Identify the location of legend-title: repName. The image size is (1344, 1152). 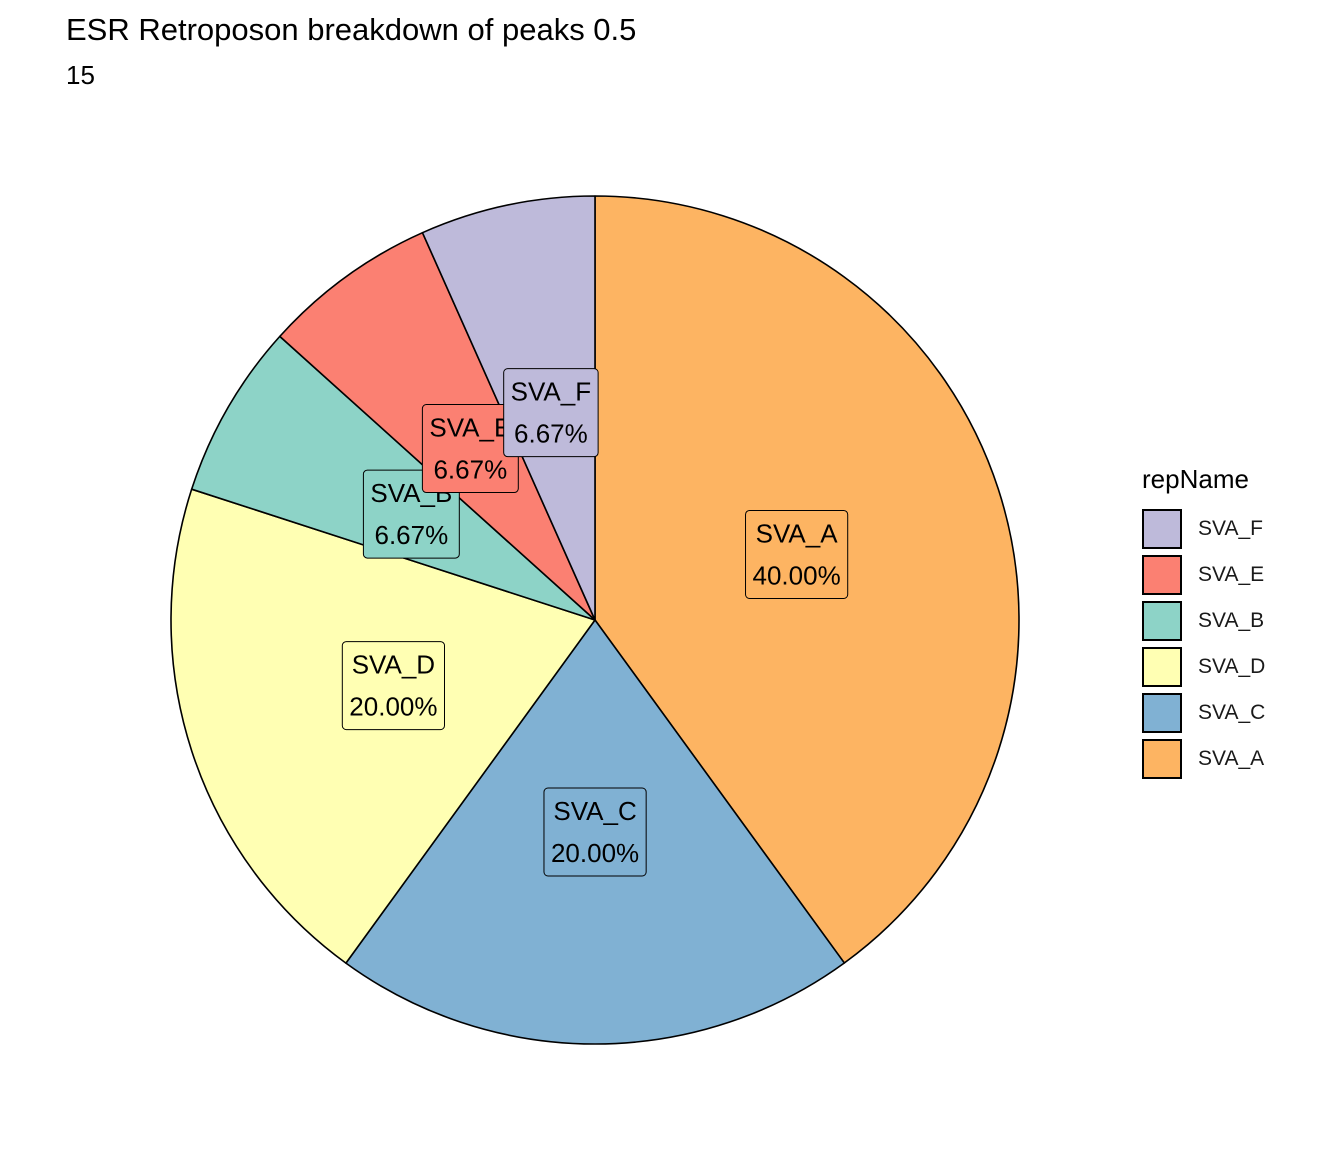
(1195, 479).